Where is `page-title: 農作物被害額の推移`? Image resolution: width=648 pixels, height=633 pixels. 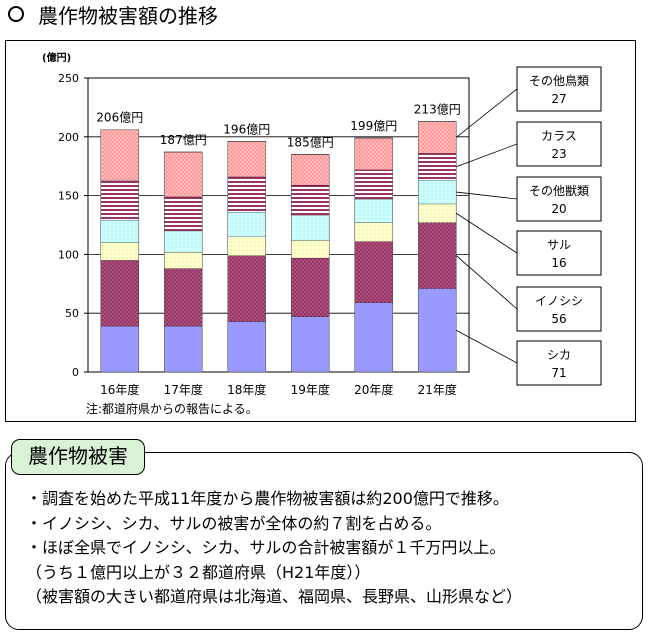 page-title: 農作物被害額の推移 is located at coordinates (113, 16).